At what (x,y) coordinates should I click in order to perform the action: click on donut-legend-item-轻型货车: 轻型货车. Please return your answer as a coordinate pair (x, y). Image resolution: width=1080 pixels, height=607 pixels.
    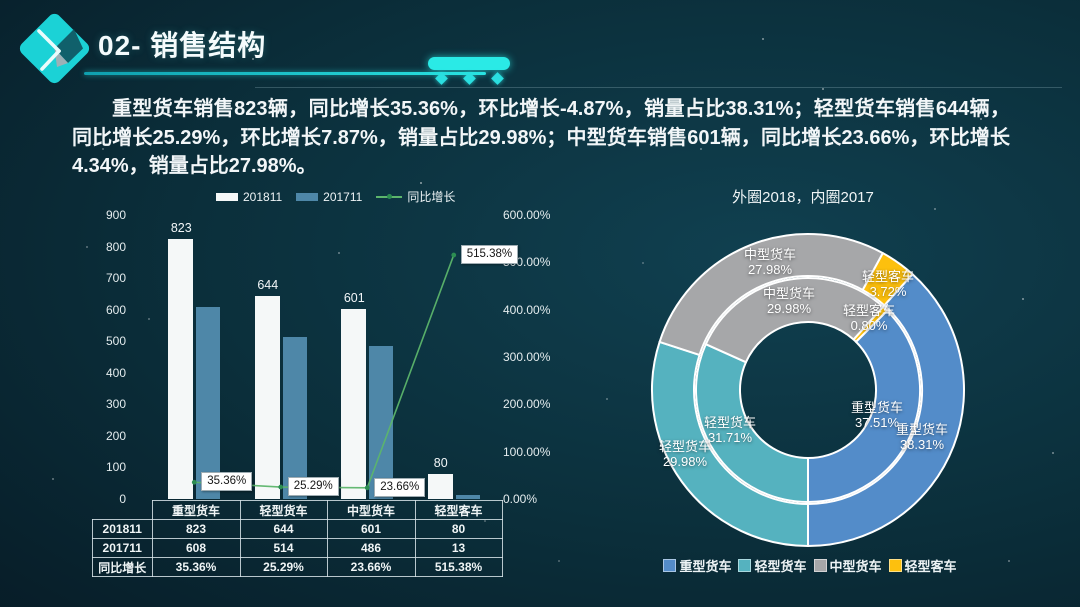
    Looking at the image, I should click on (772, 565).